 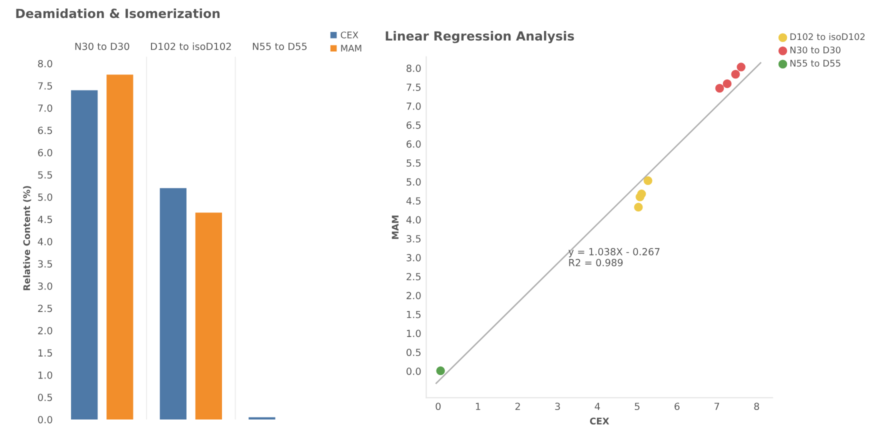 What do you see at coordinates (27, 238) in the screenshot?
I see `y-axis-title: Relative Content (%)` at bounding box center [27, 238].